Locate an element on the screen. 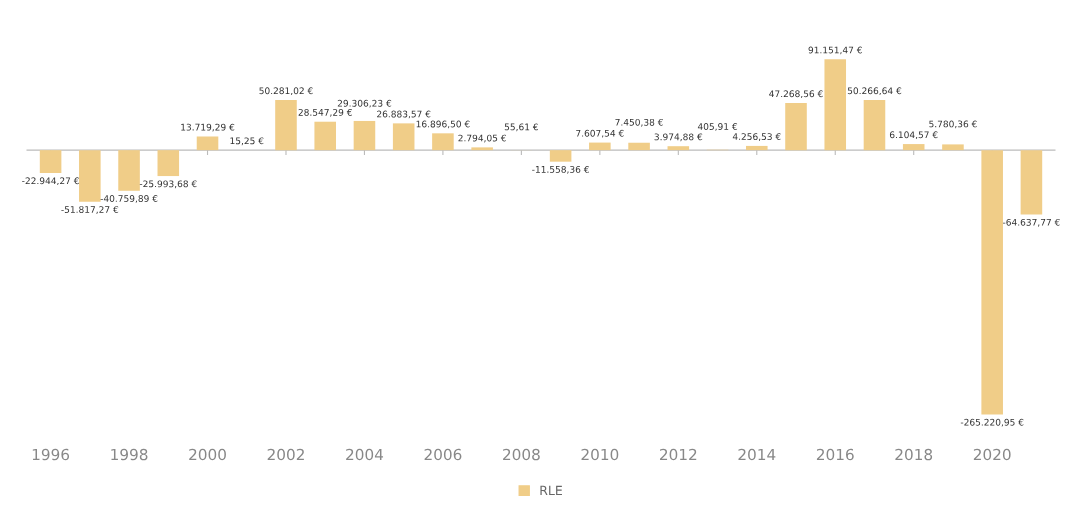 This screenshot has height=515, width=1082. data-label: -40.759,89 € is located at coordinates (129, 199).